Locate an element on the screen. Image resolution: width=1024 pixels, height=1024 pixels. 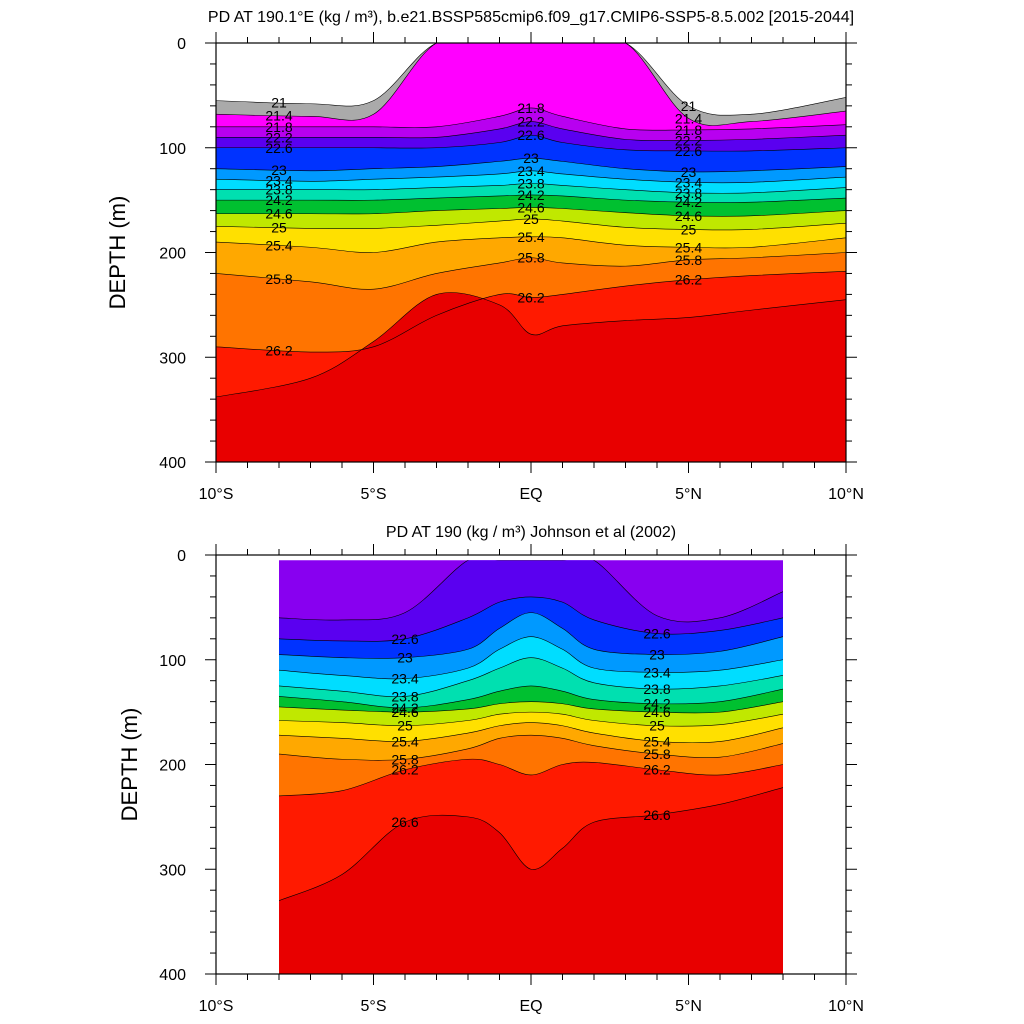
contour-label: 21 is located at coordinates (689, 106).